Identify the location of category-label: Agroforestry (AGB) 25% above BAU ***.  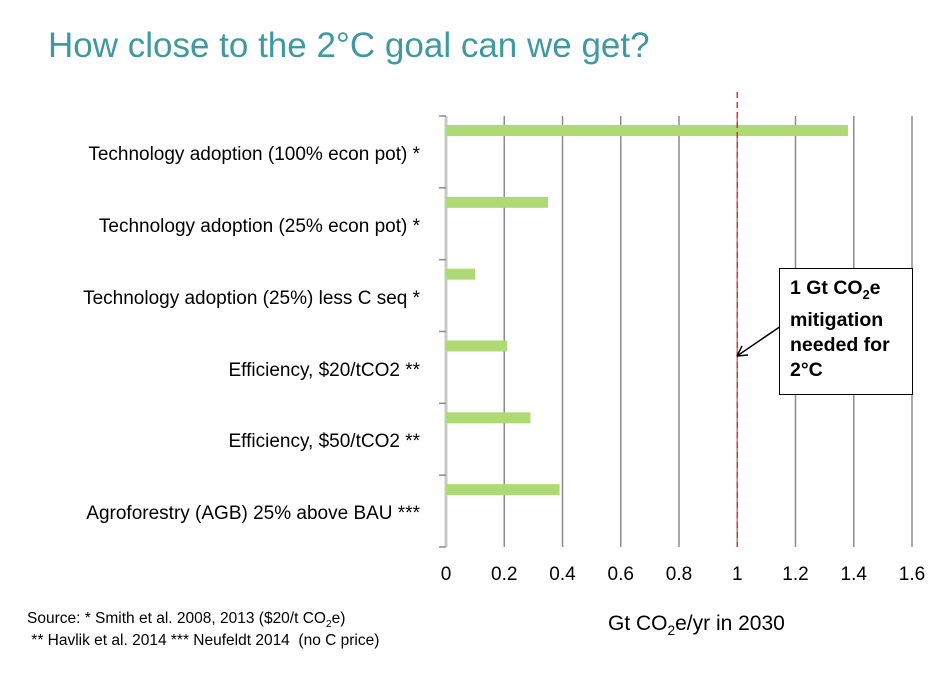
(253, 514).